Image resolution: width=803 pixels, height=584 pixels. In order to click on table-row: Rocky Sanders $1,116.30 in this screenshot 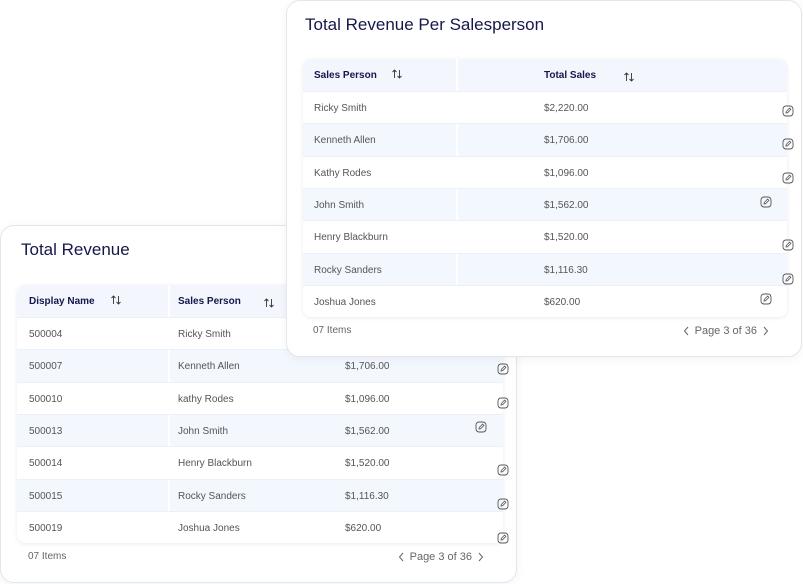, I will do `click(545, 269)`.